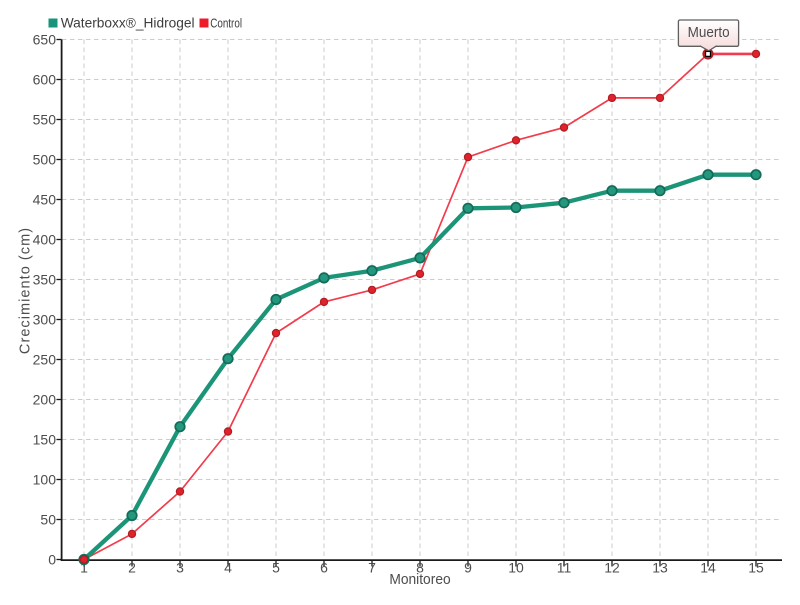  What do you see at coordinates (709, 32) in the screenshot?
I see `svg-text: Muerto` at bounding box center [709, 32].